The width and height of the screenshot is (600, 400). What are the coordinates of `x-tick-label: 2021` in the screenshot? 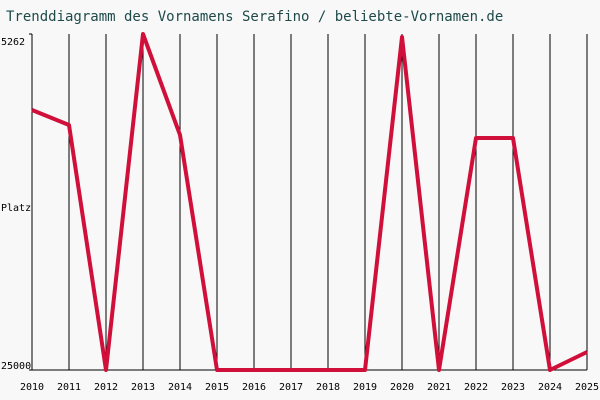 It's located at (439, 387).